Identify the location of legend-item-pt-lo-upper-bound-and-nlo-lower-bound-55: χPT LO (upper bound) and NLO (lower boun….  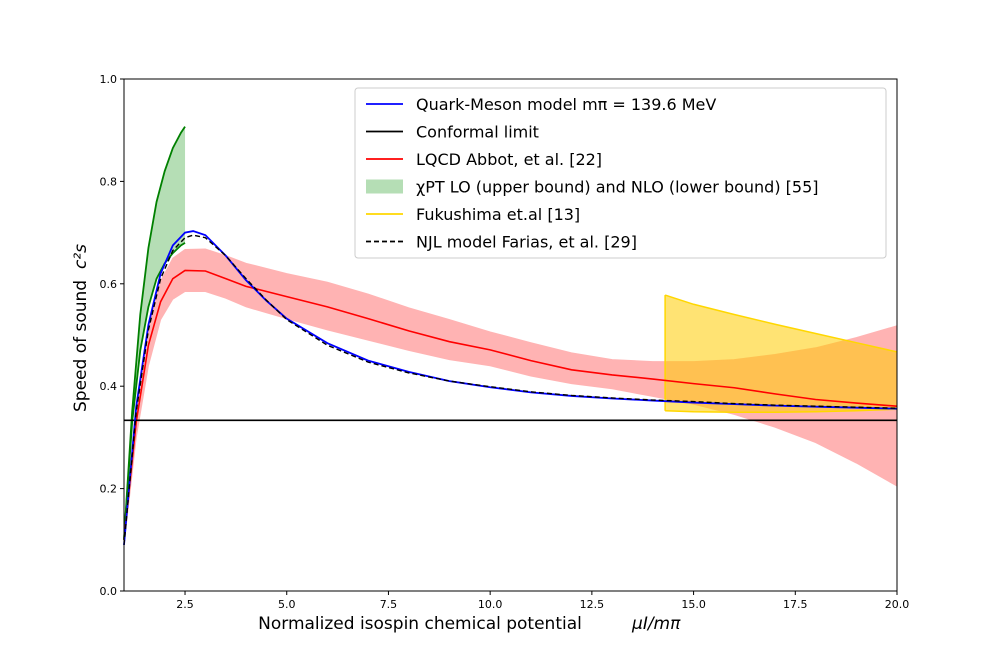
(592, 187).